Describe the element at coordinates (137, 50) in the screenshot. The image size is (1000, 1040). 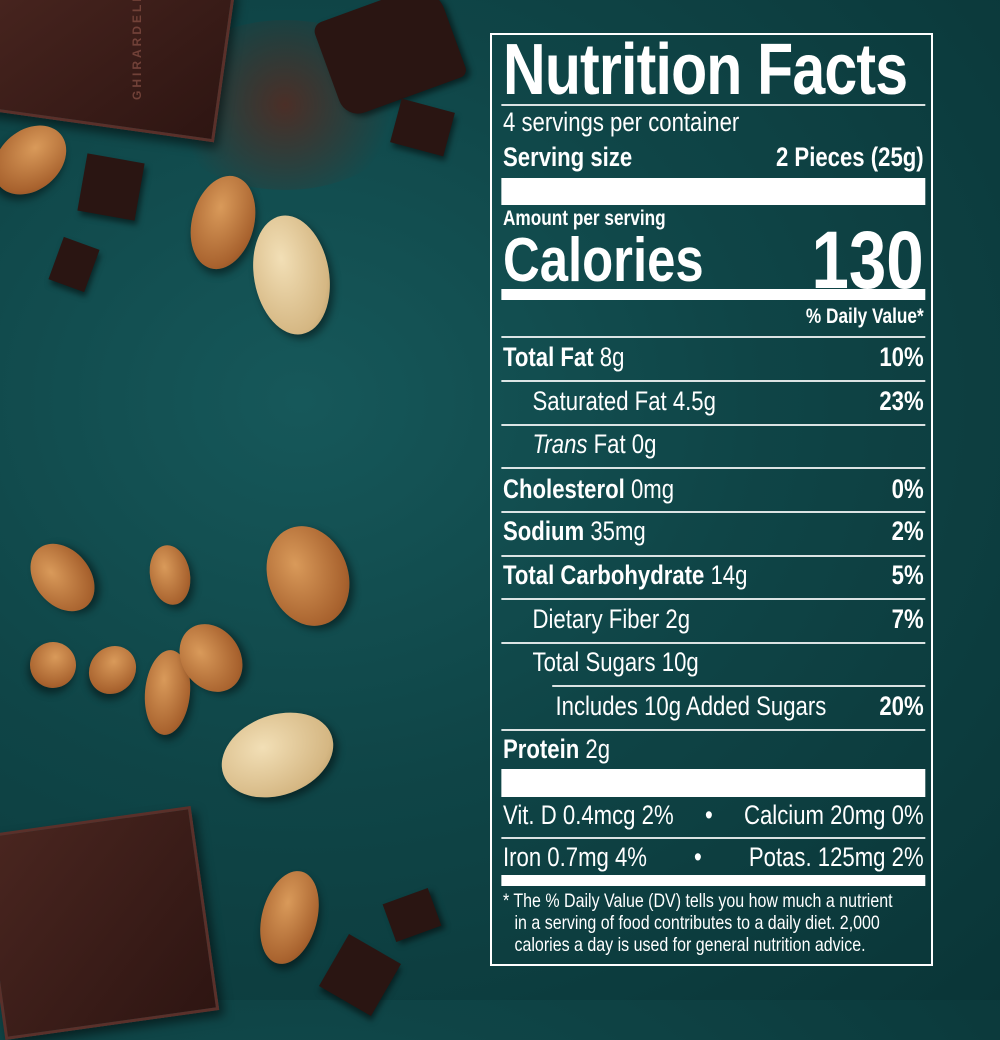
I see `chocolate-logo: GHIRARDELLI` at that location.